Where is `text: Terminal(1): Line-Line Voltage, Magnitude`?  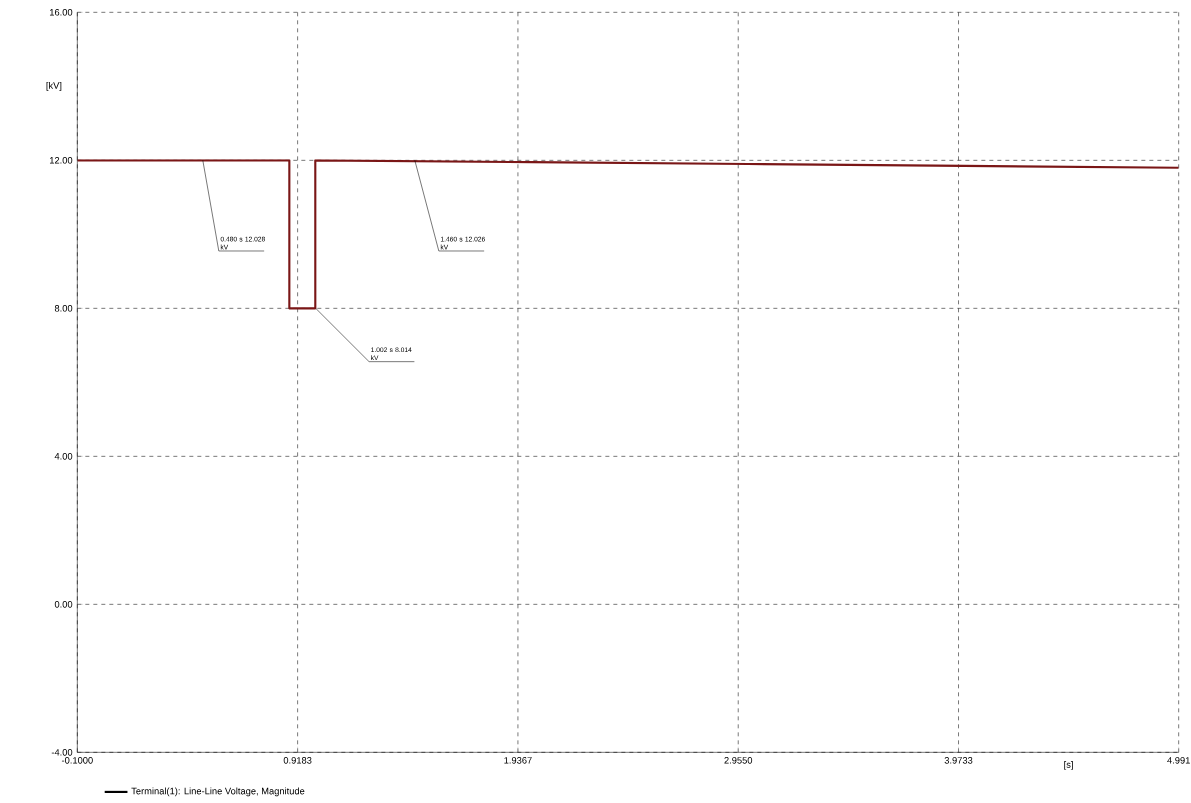 text: Terminal(1): Line-Line Voltage, Magnitude is located at coordinates (218, 792).